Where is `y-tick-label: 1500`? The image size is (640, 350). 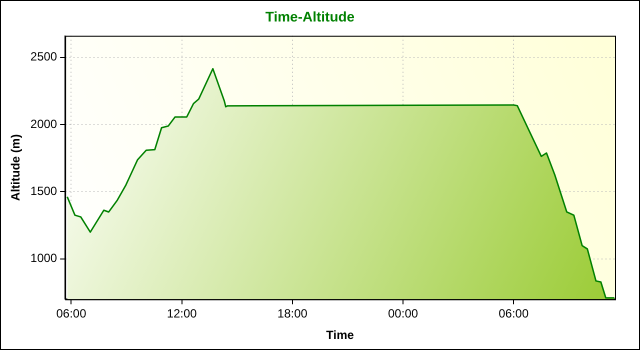 y-tick-label: 1500 is located at coordinates (44, 191).